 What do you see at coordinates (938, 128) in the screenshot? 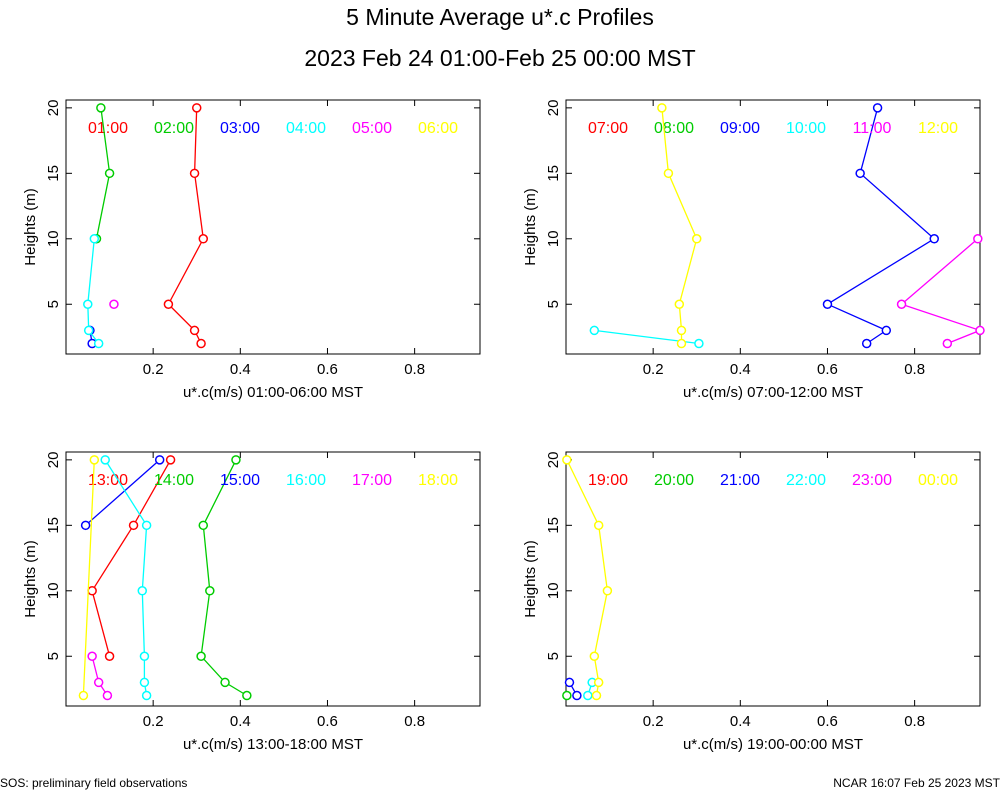
I see `legend-entry: 12:00` at bounding box center [938, 128].